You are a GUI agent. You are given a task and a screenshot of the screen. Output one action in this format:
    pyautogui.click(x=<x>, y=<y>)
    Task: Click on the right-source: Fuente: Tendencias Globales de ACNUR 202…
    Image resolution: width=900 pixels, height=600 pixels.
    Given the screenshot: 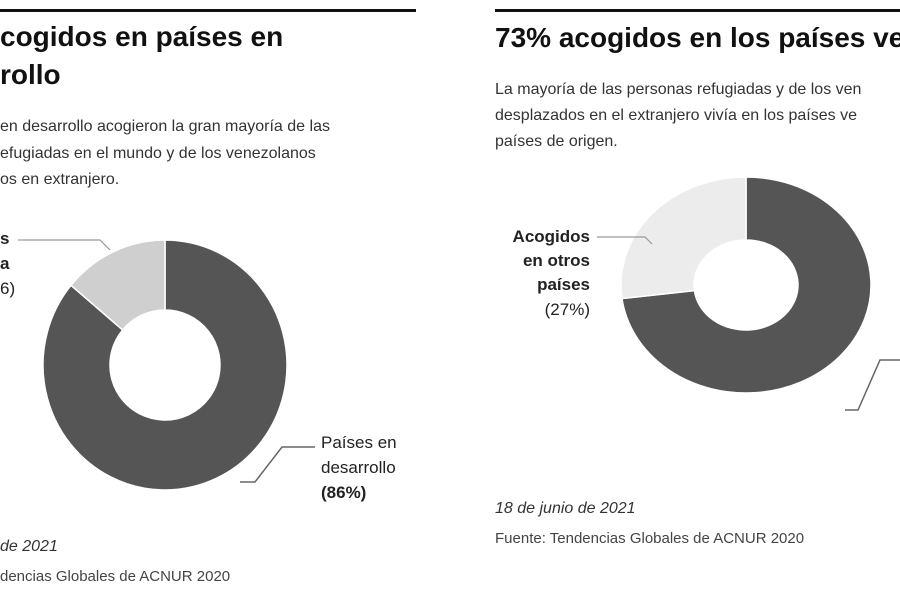 What is the action you would take?
    pyautogui.click(x=650, y=538)
    